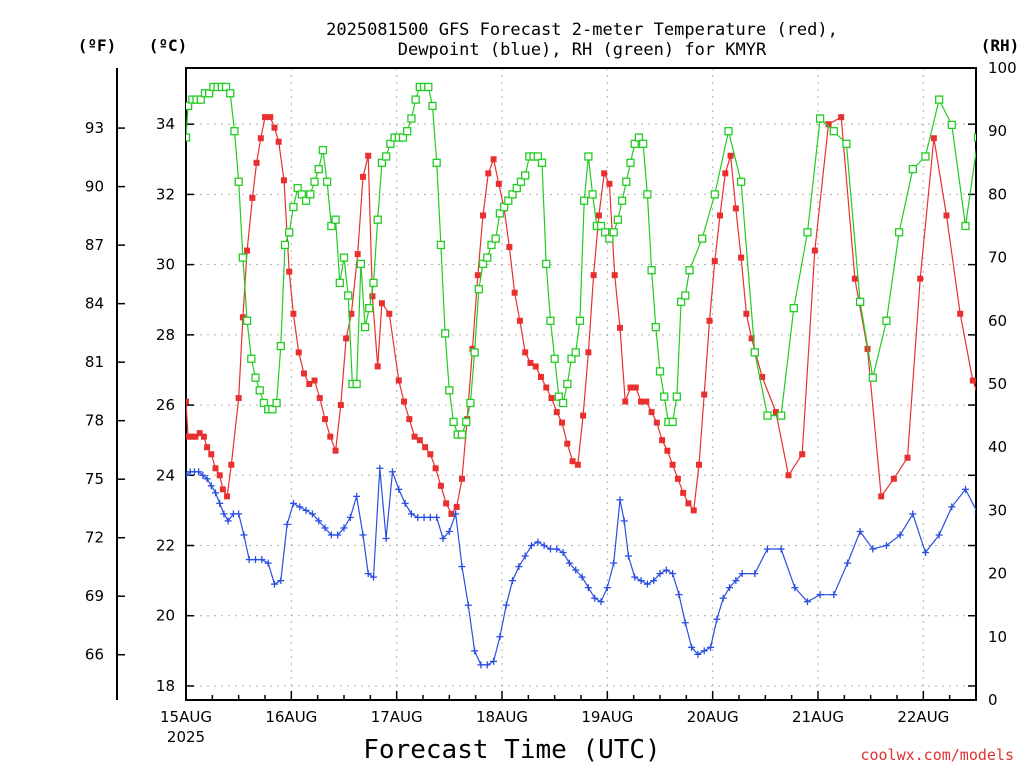  What do you see at coordinates (997, 321) in the screenshot?
I see `rh-tick-label: 60` at bounding box center [997, 321].